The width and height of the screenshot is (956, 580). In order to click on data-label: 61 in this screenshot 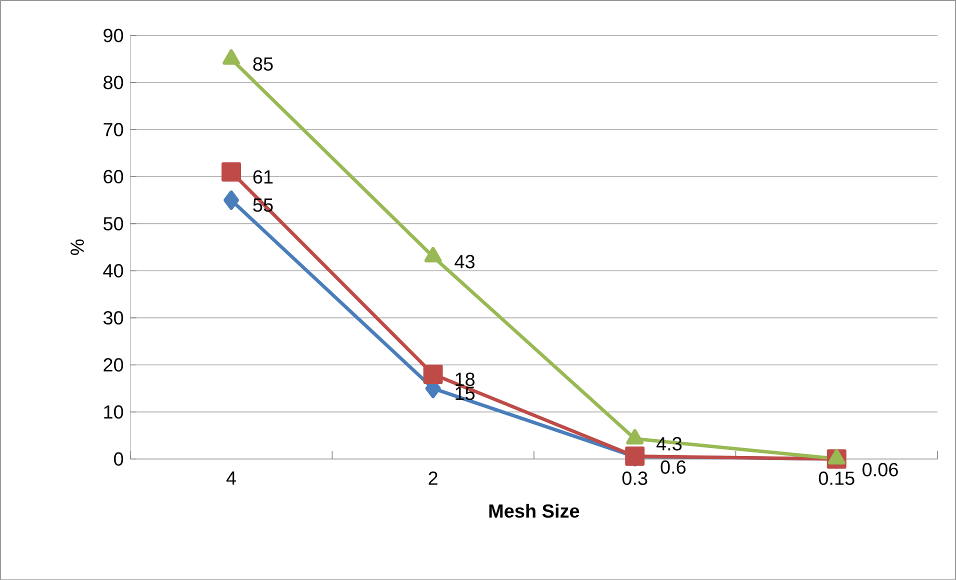, I will do `click(263, 177)`.